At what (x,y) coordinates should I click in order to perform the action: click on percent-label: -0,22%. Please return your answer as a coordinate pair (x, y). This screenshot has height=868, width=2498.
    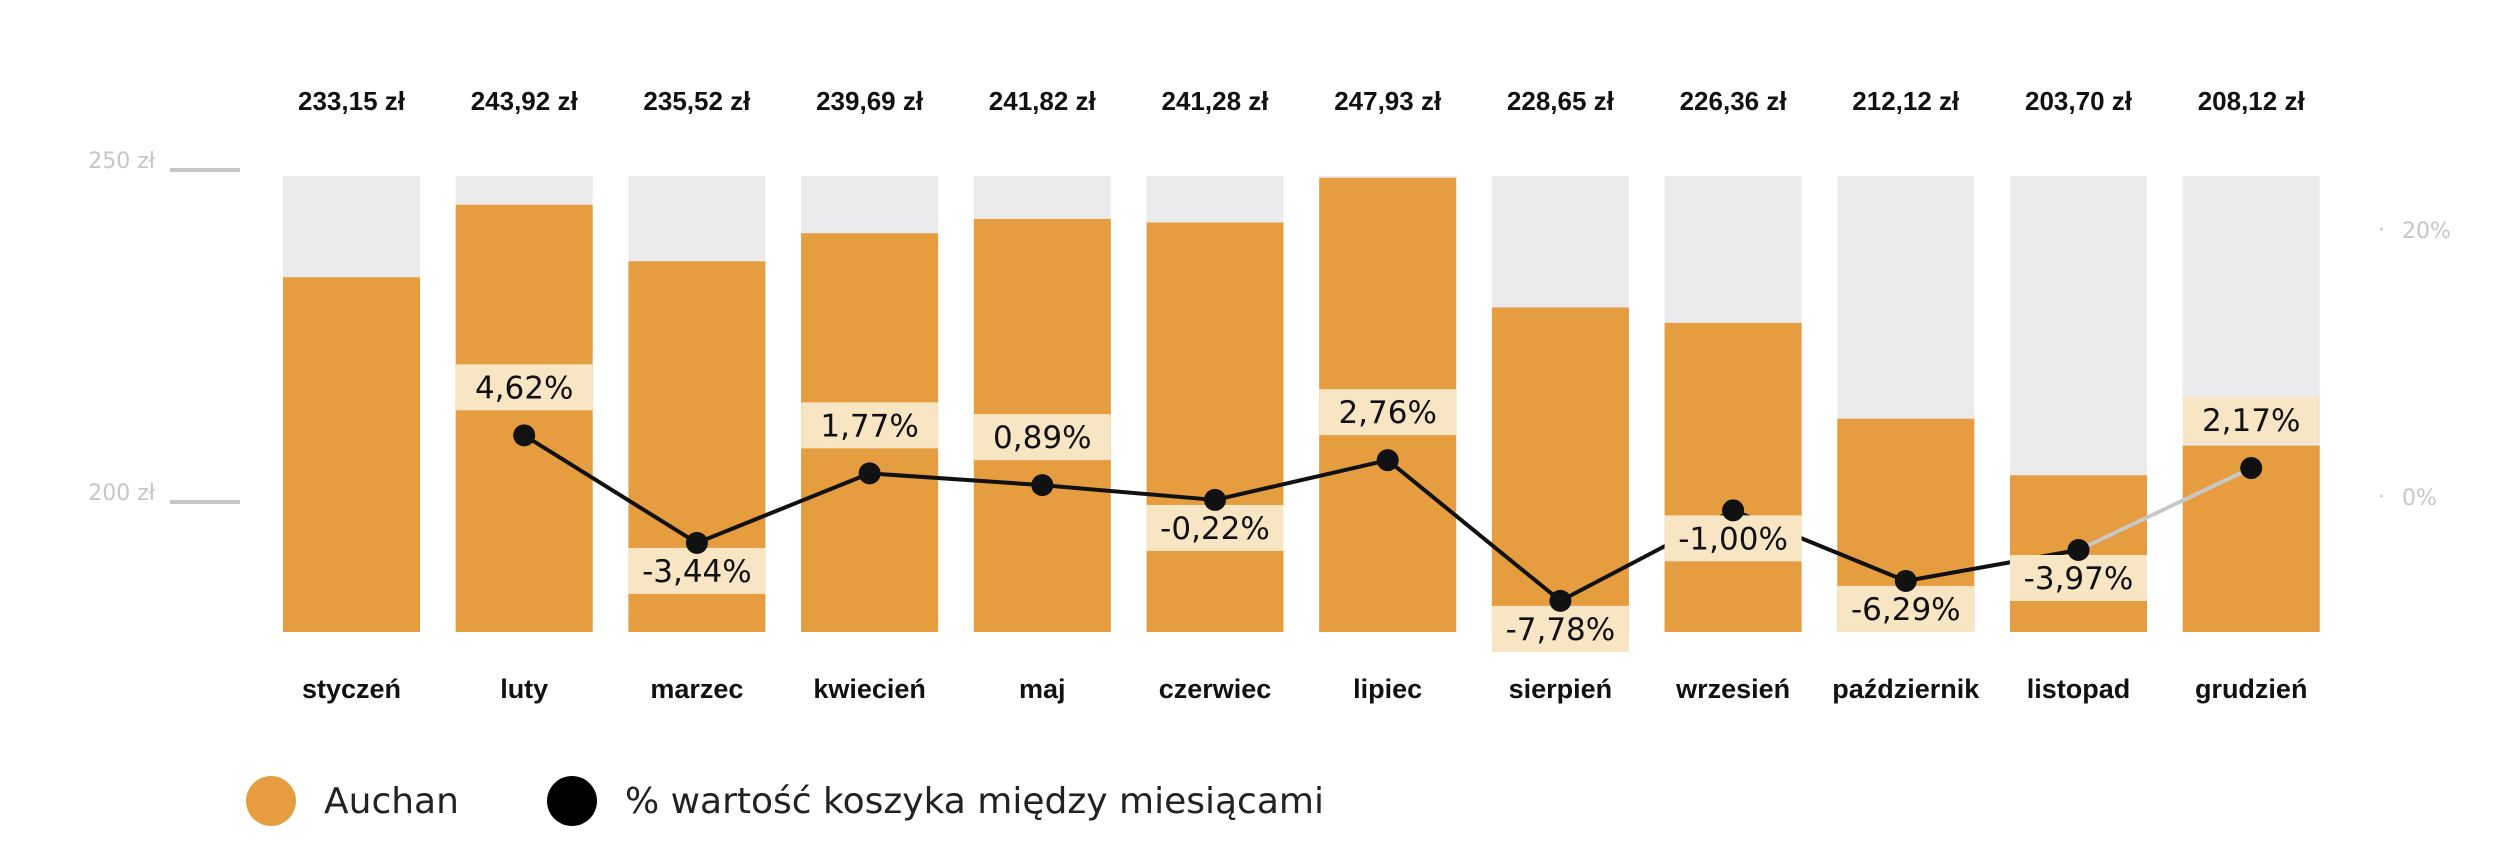
    Looking at the image, I should click on (1215, 529).